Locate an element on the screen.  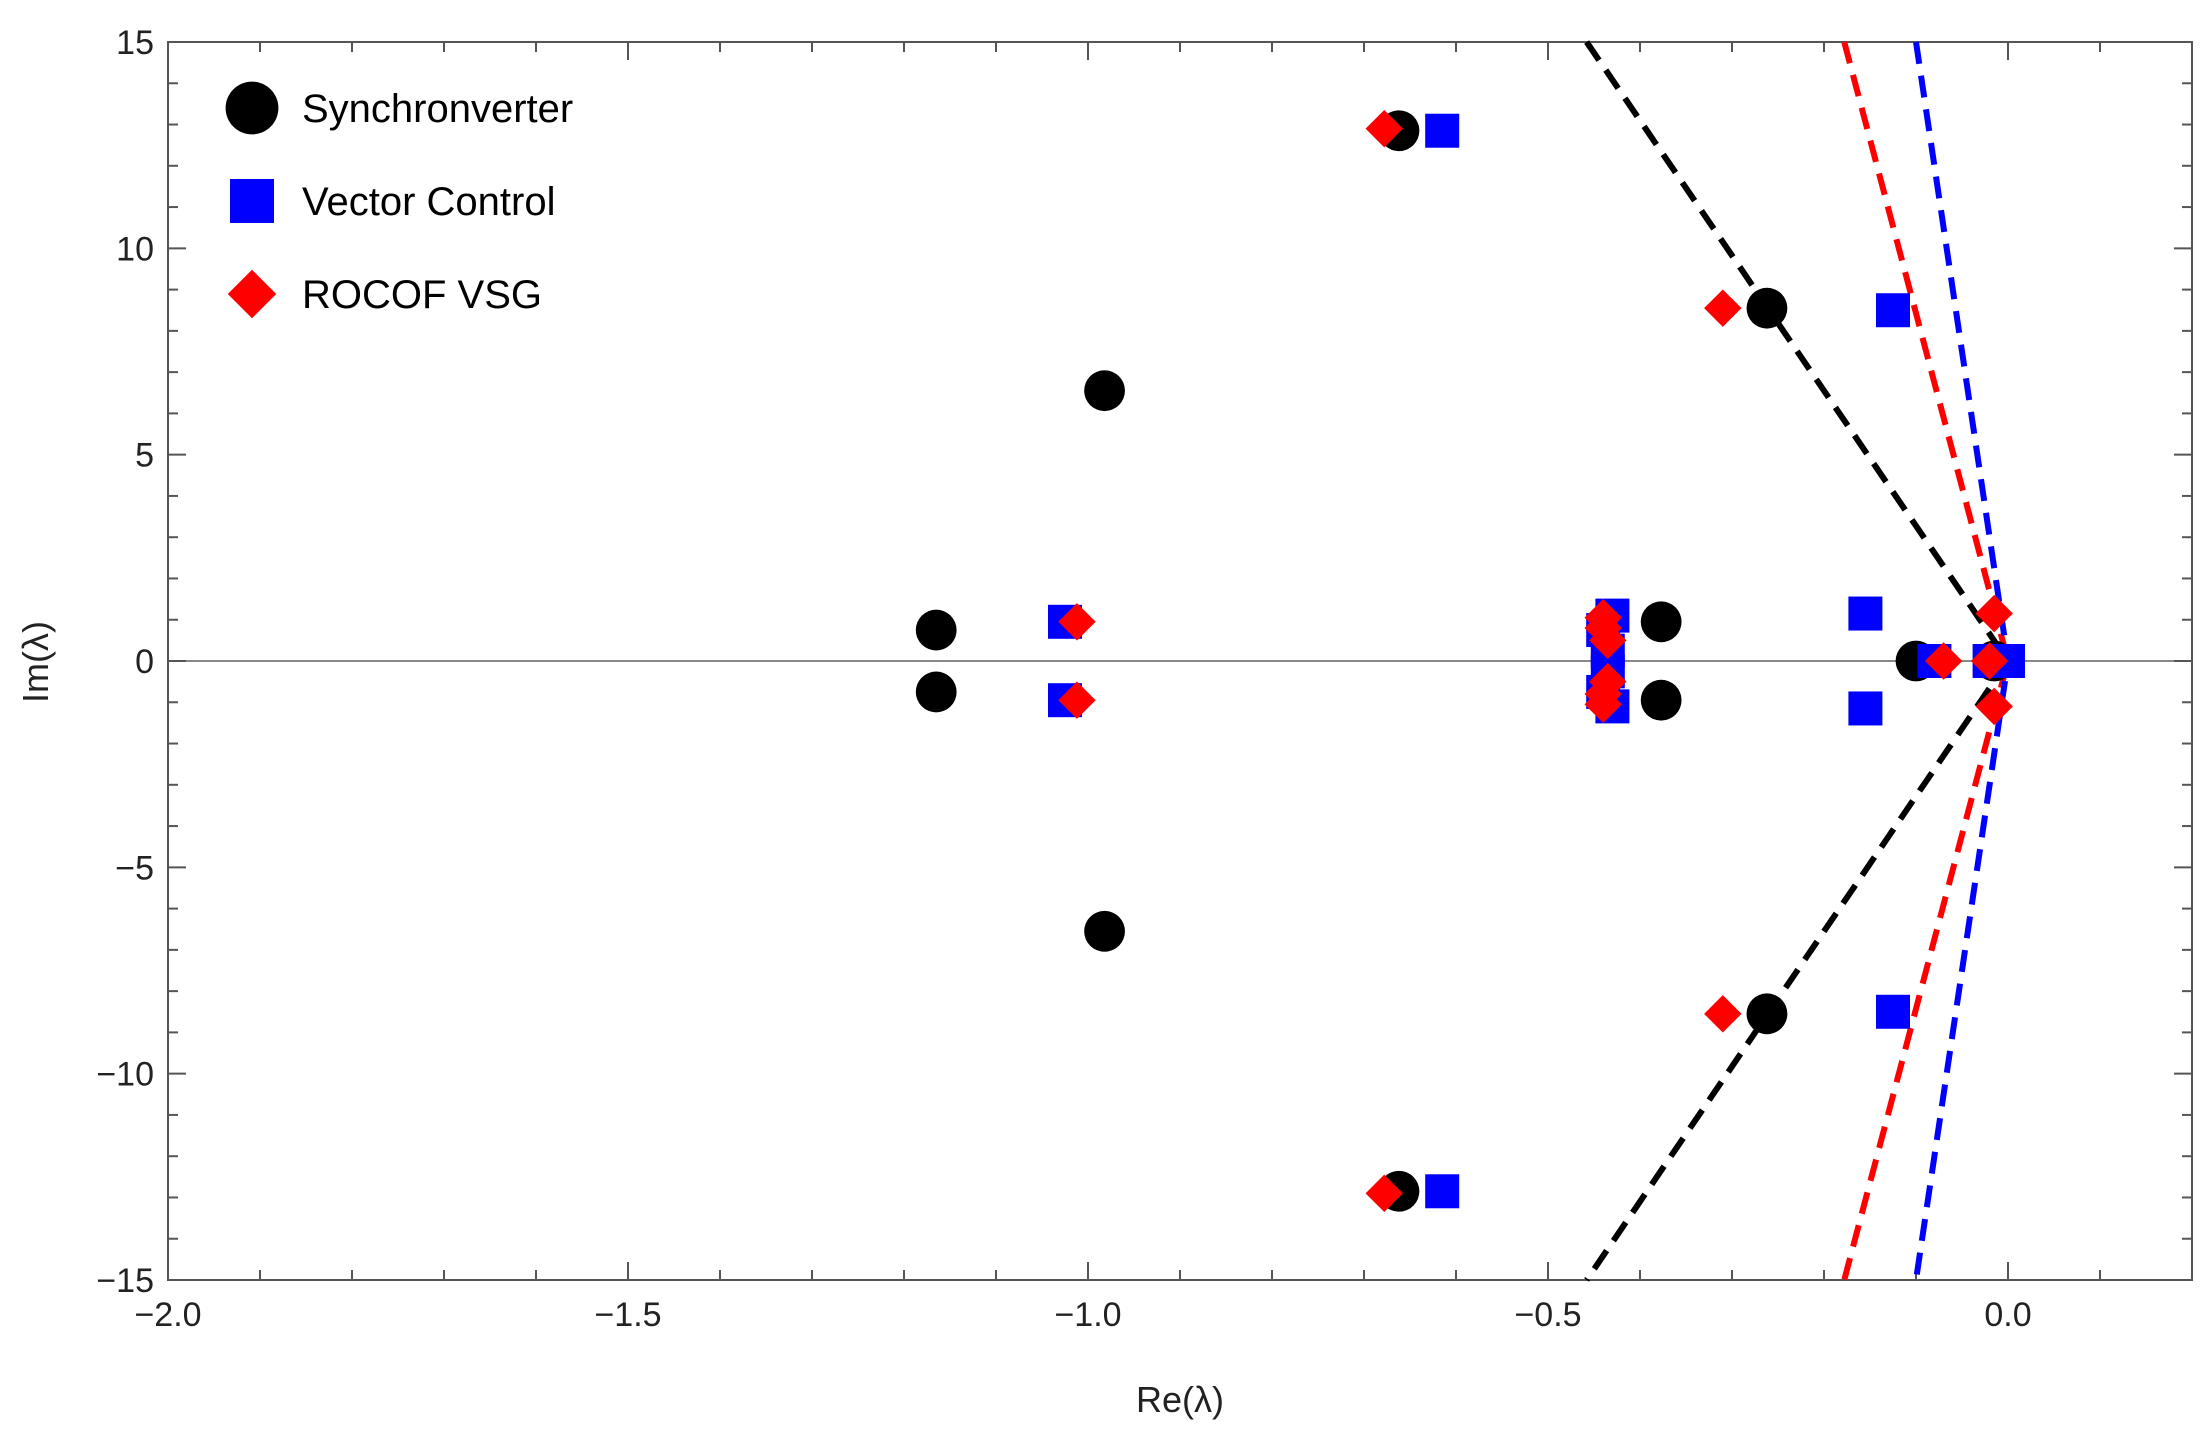
x-tick-label: −1.0 is located at coordinates (1087, 1315).